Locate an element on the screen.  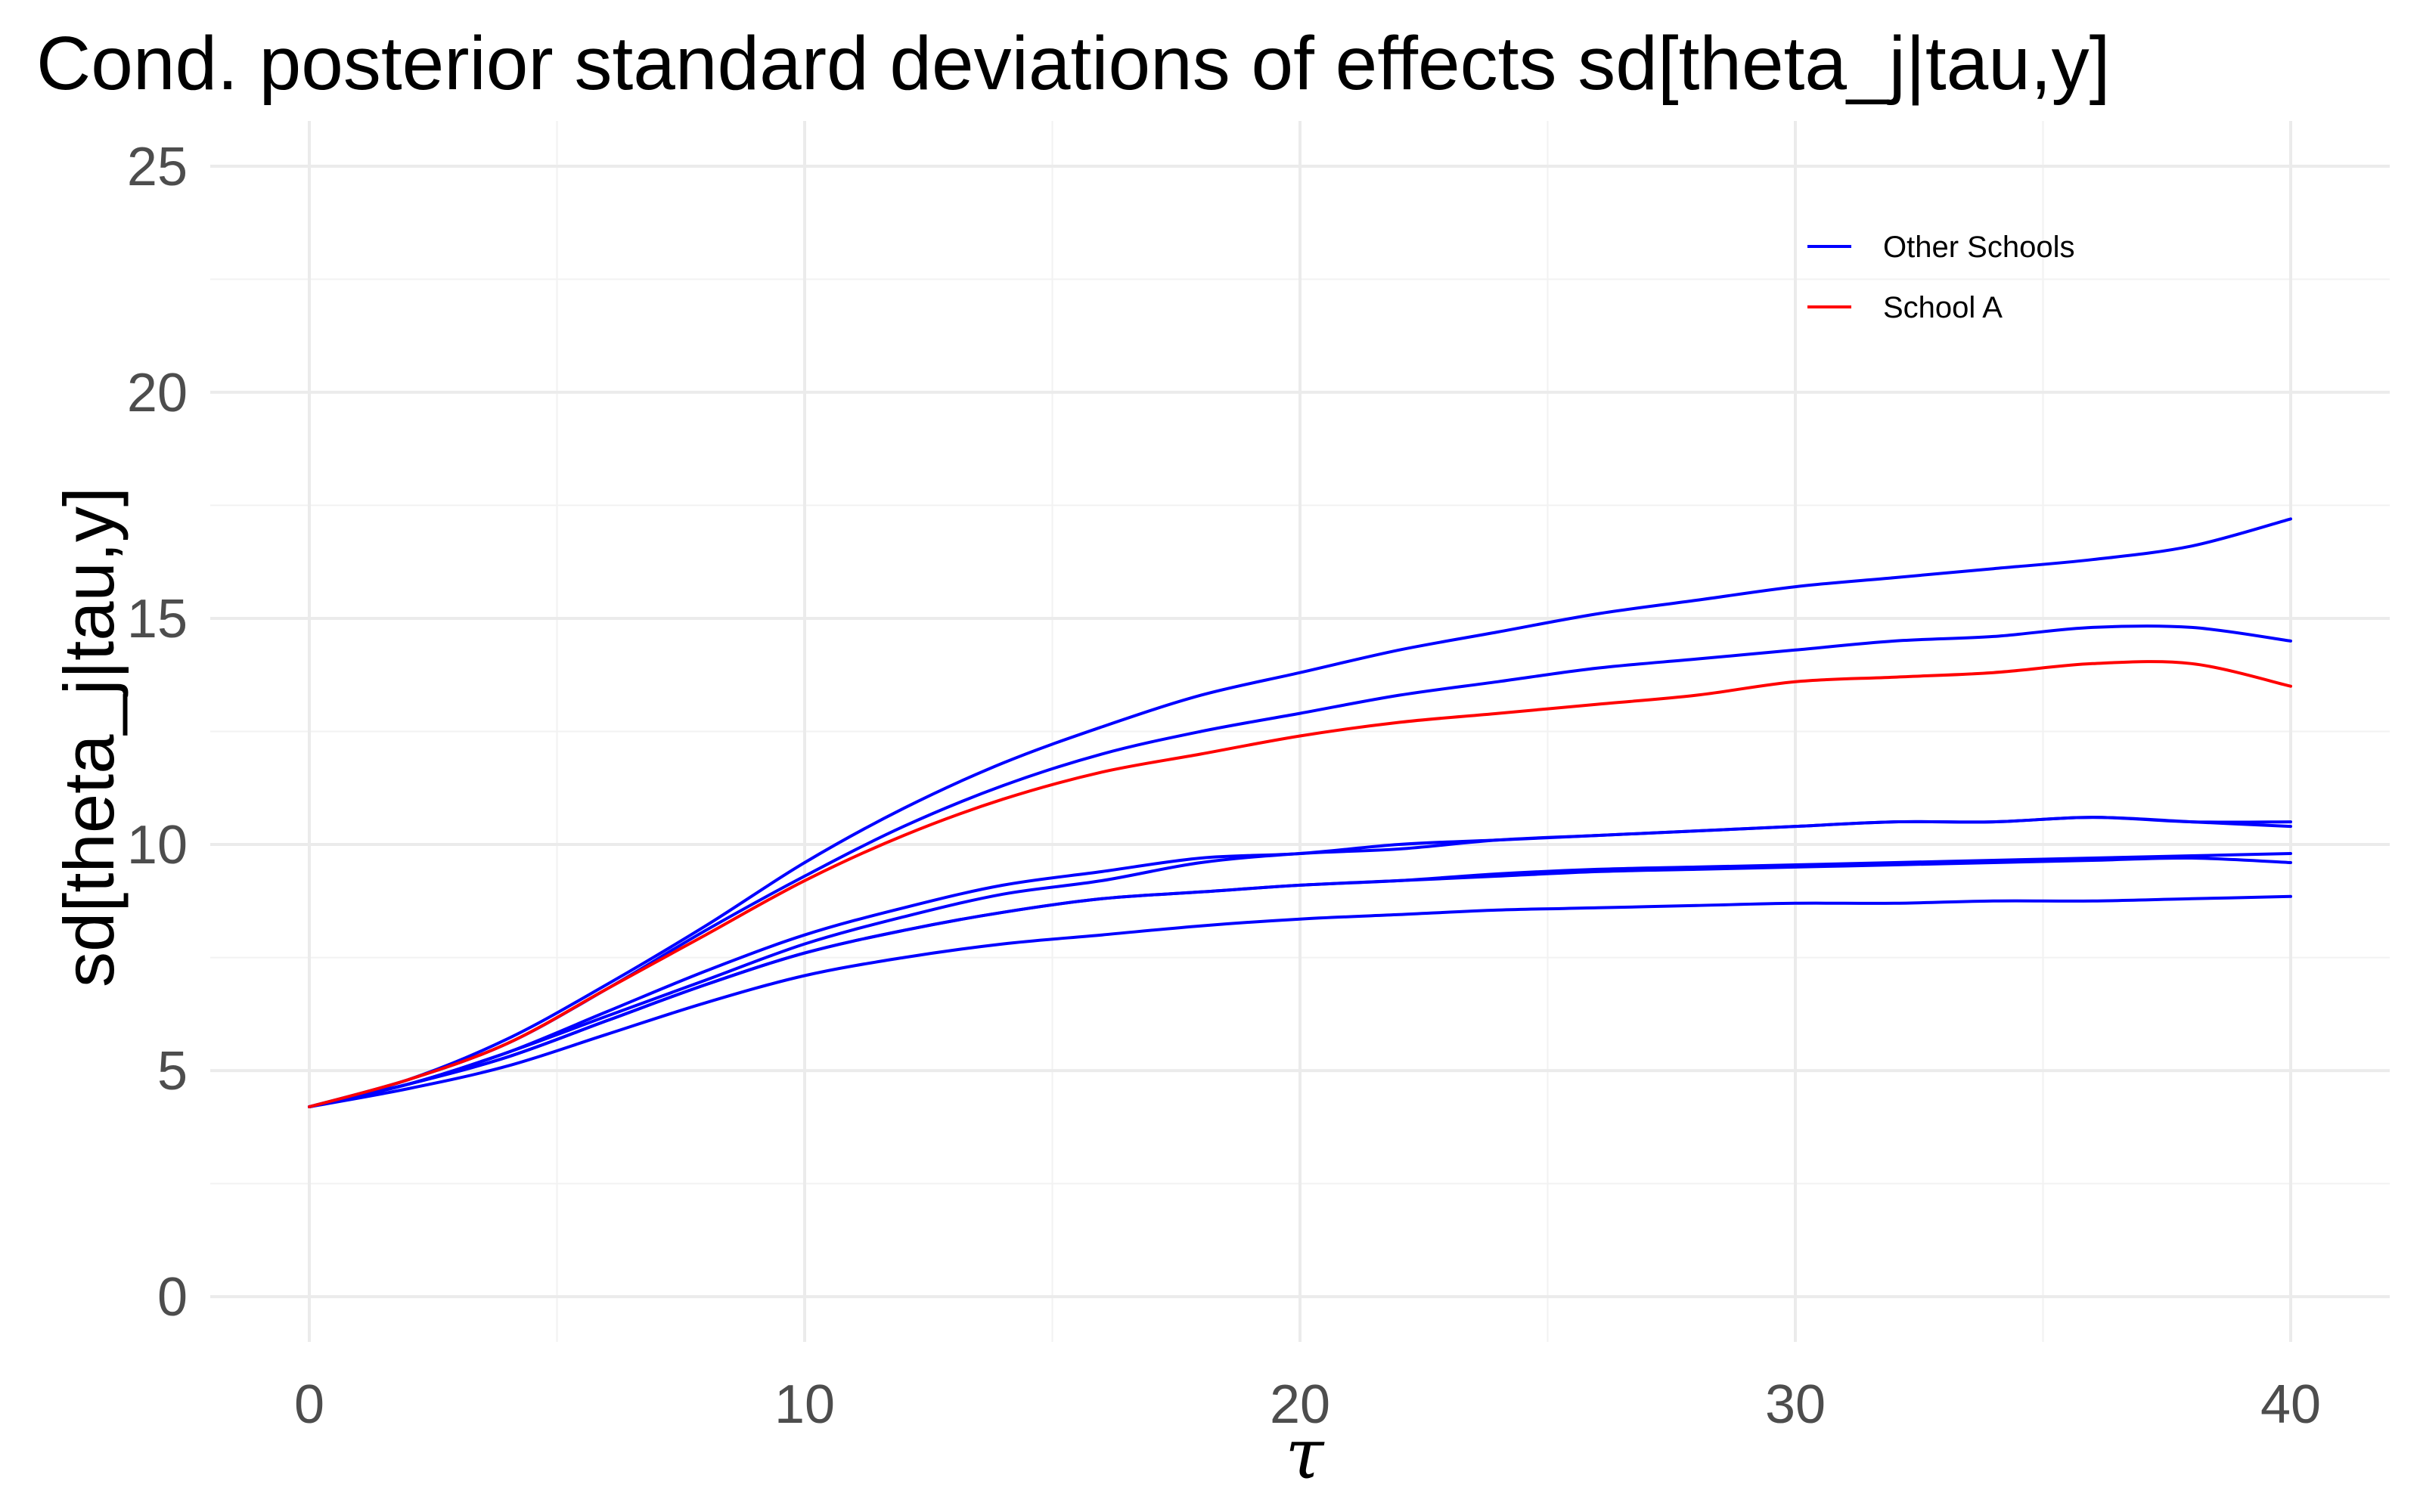
y-axis-label: sd[theta_j|tau,y] is located at coordinates (89, 737).